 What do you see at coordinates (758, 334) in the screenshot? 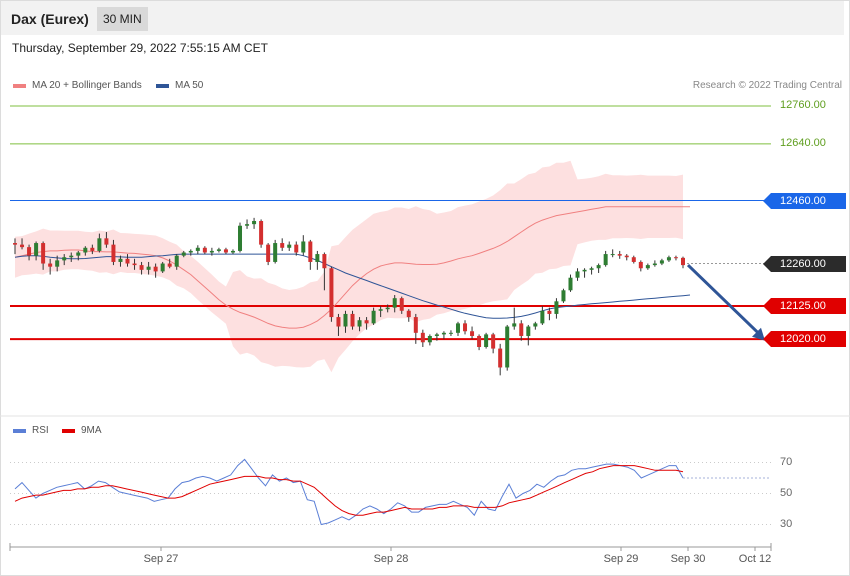
I see `projection-arrowhead` at bounding box center [758, 334].